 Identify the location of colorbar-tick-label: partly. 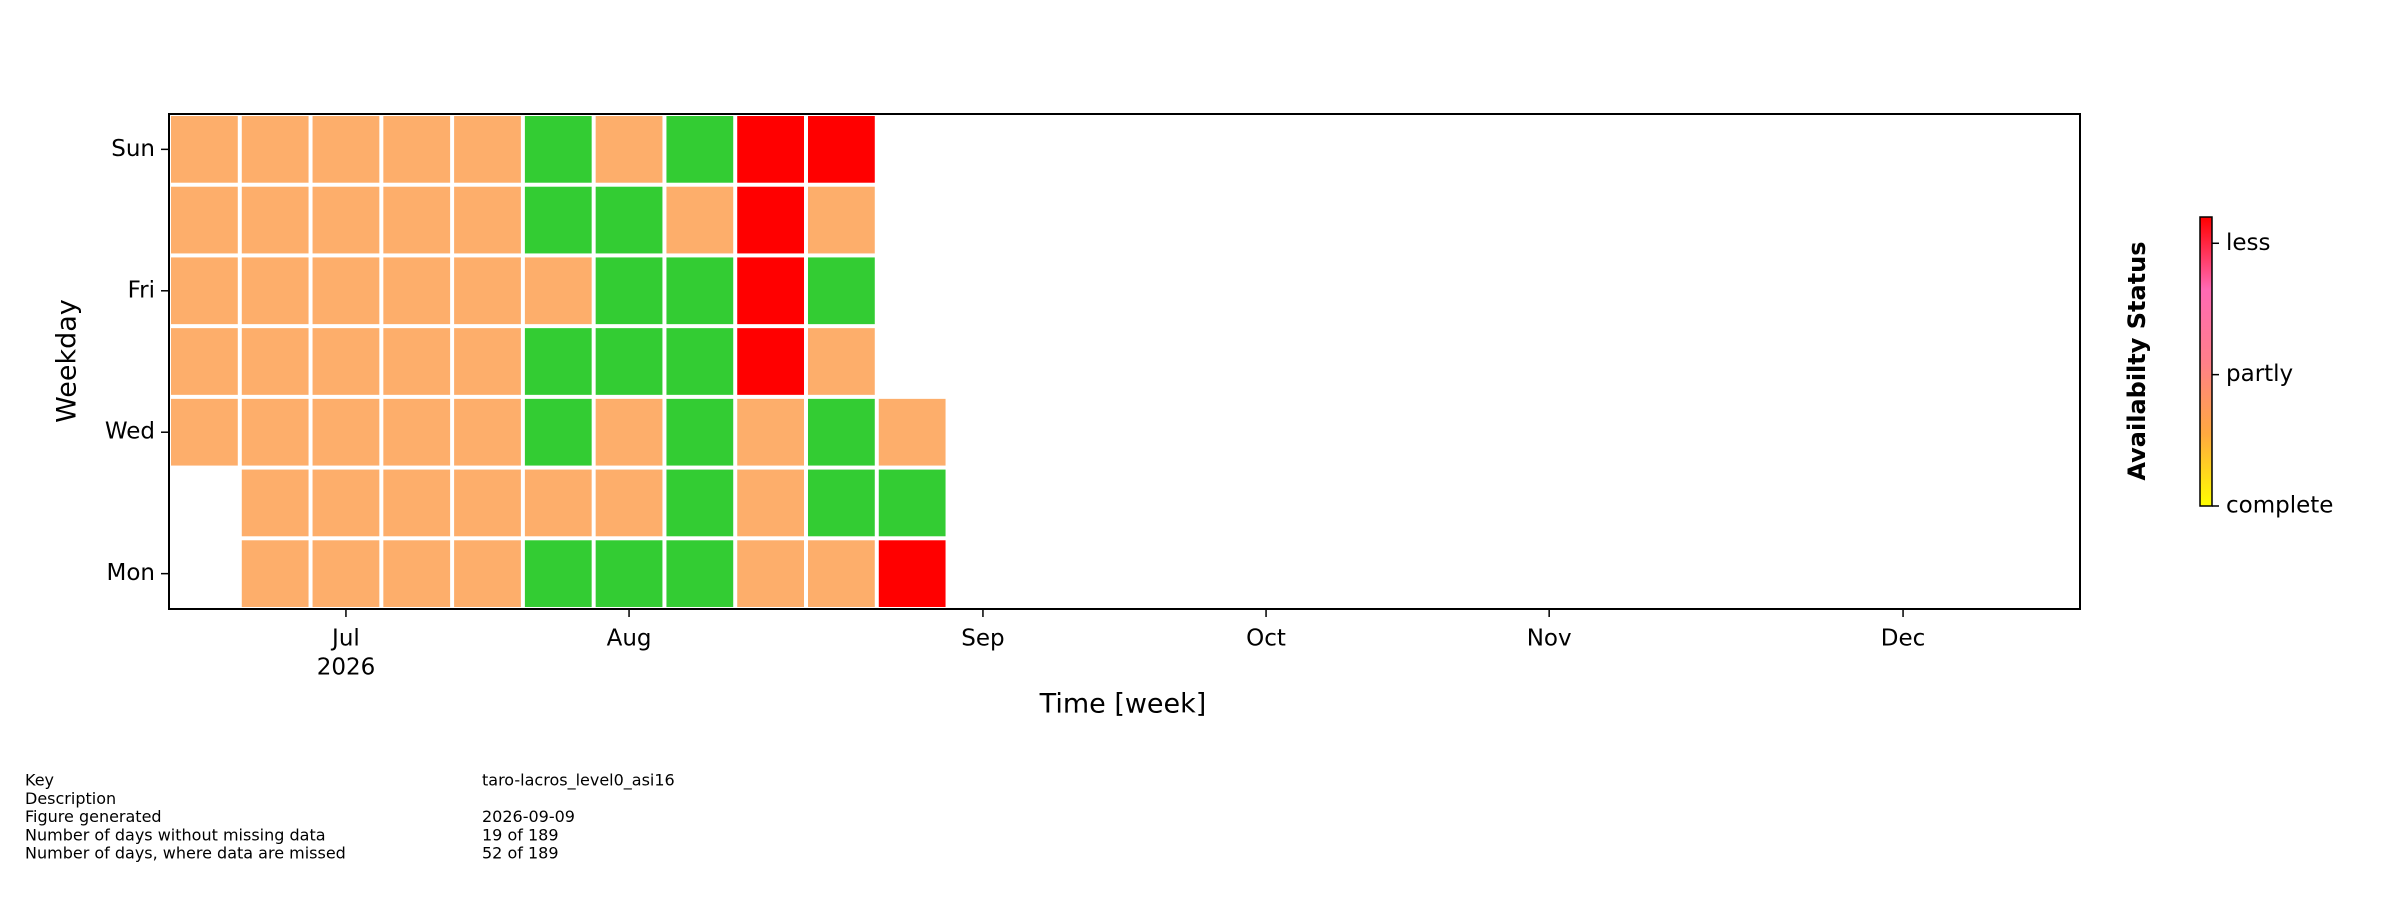
(2259, 374).